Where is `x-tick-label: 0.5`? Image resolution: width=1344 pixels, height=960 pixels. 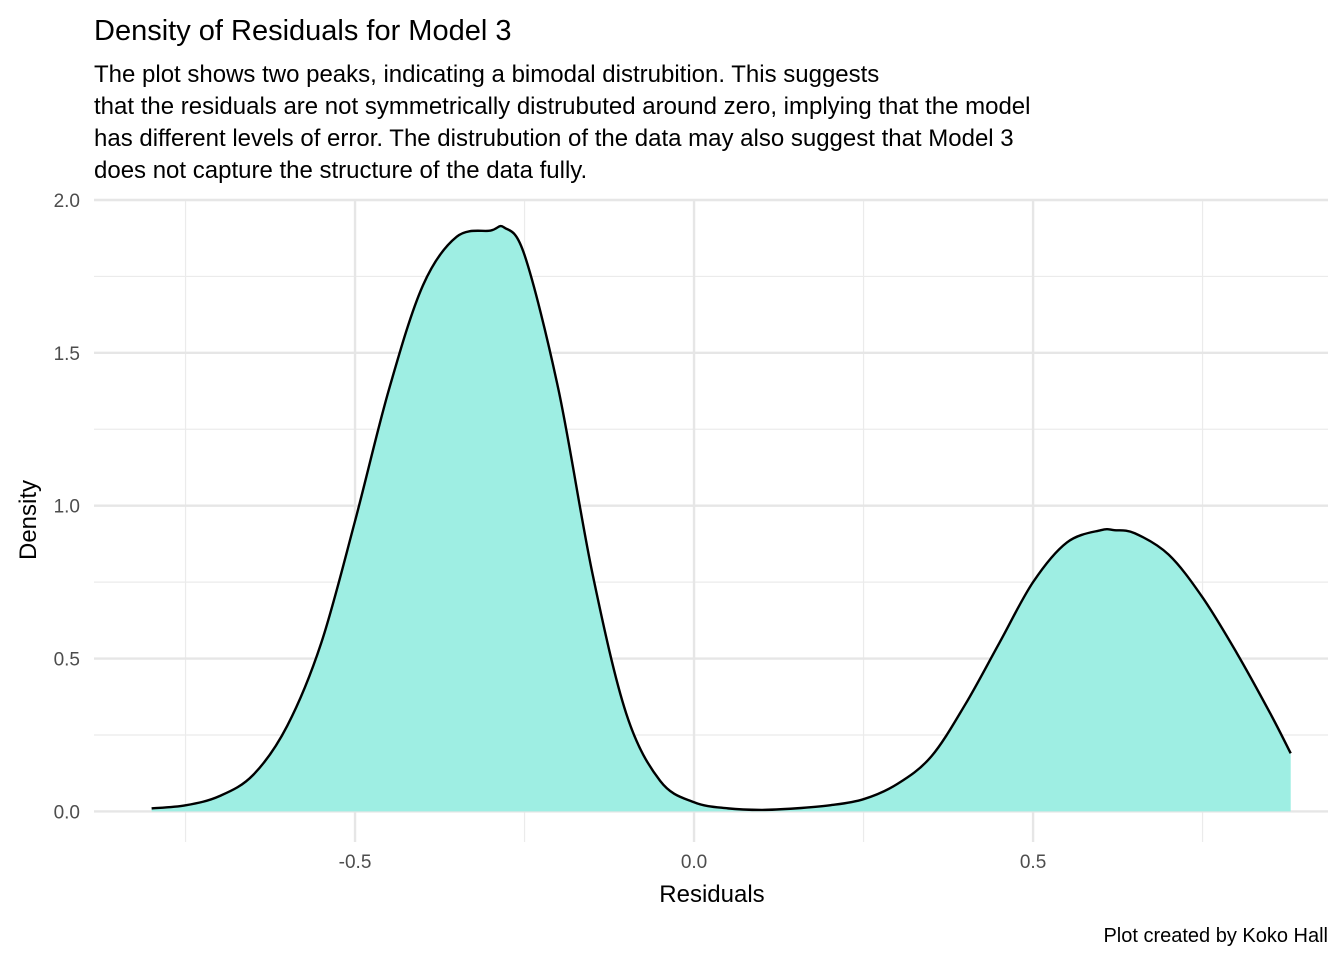 x-tick-label: 0.5 is located at coordinates (1033, 862).